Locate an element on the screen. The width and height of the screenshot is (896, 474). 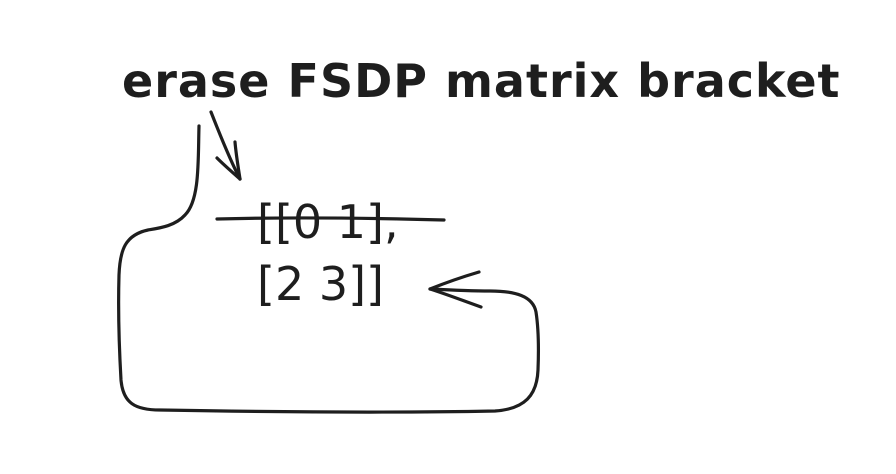
matrix-row-2: [2 3]] is located at coordinates (320, 284).